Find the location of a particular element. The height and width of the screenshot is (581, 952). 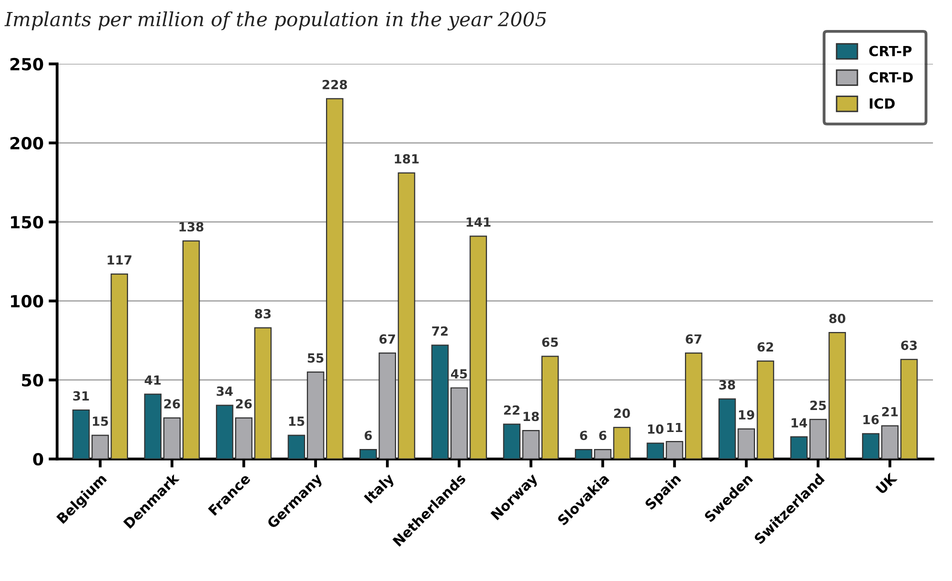

y-tick-label: 0 is located at coordinates (38, 459).